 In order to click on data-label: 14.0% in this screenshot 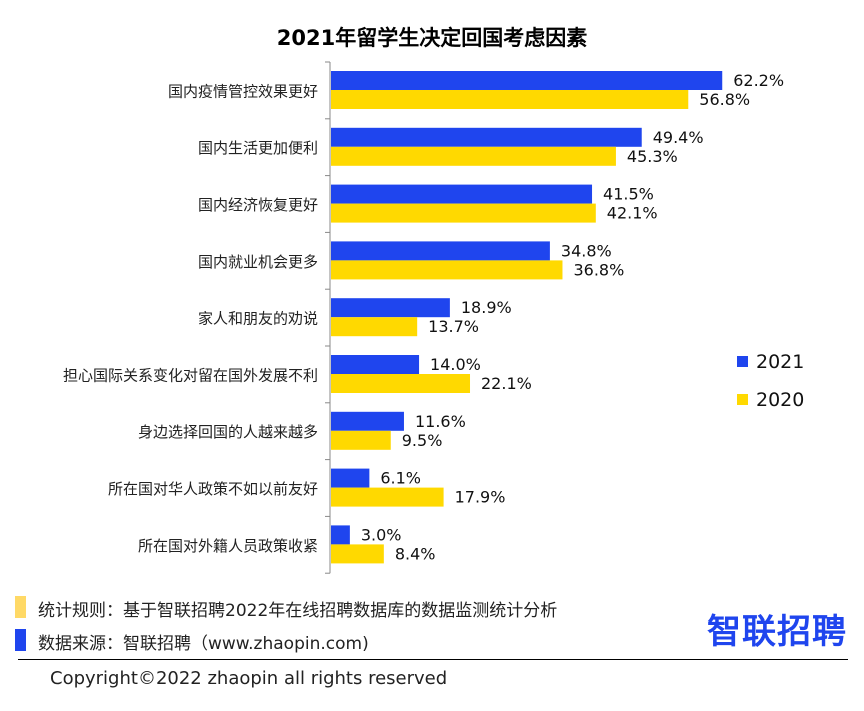, I will do `click(455, 364)`.